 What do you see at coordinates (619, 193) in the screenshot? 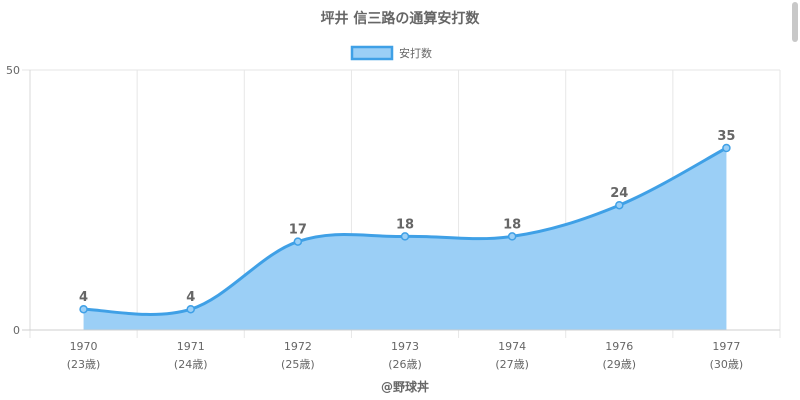
I see `data-label: 24` at bounding box center [619, 193].